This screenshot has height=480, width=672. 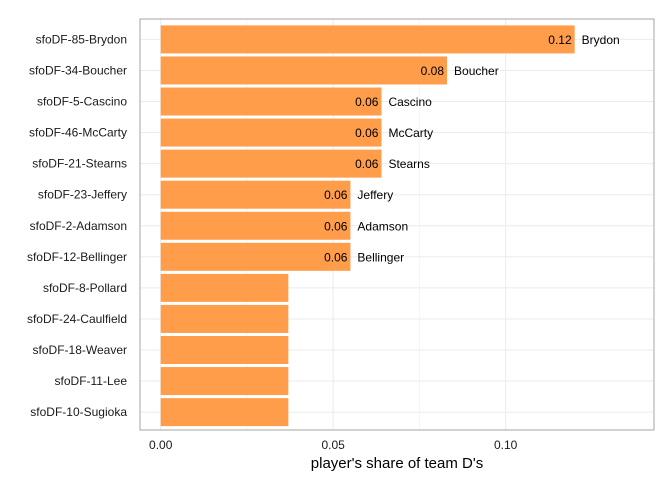 What do you see at coordinates (375, 195) in the screenshot?
I see `name-label: Jeffery` at bounding box center [375, 195].